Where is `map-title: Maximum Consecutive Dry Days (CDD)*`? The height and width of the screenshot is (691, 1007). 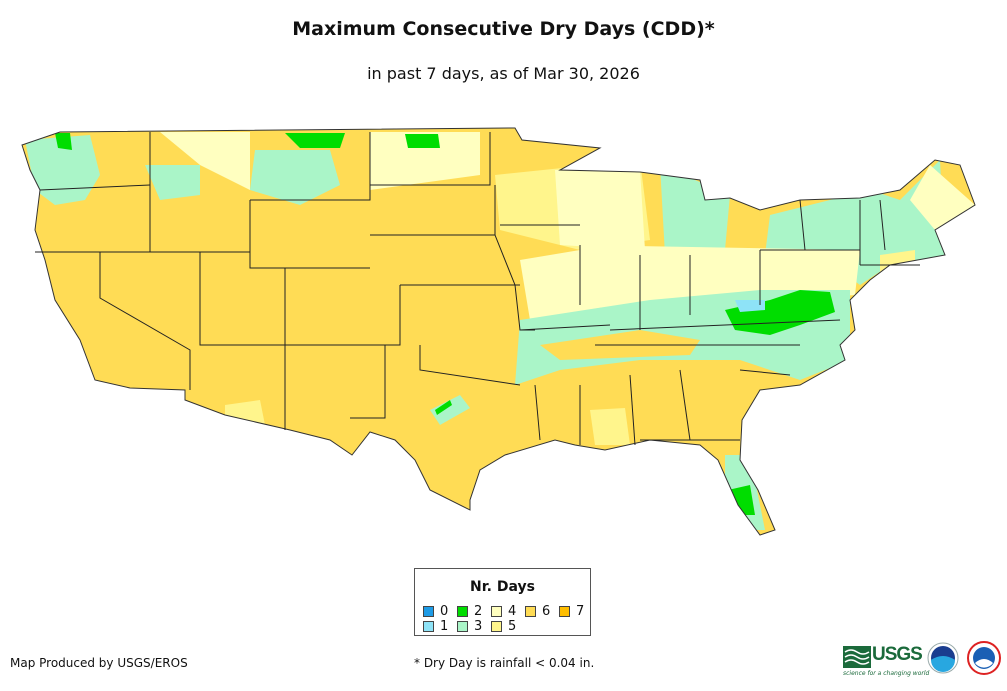
map-title: Maximum Consecutive Dry Days (CDD)* is located at coordinates (503, 29).